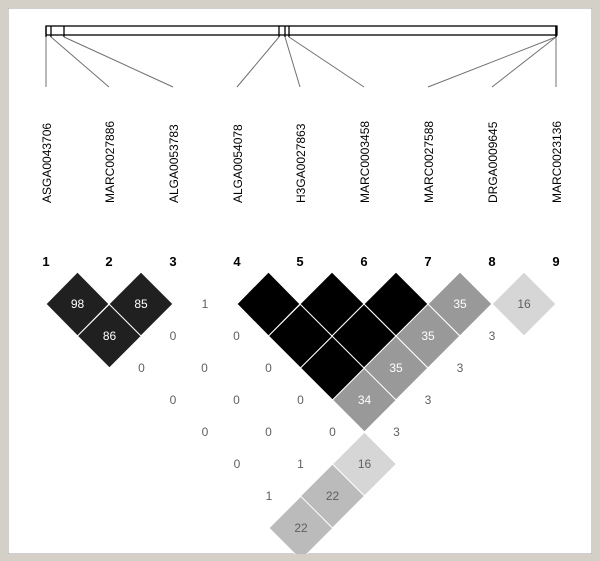 The image size is (600, 561). I want to click on marker-label: DRGA0009645, so click(493, 162).